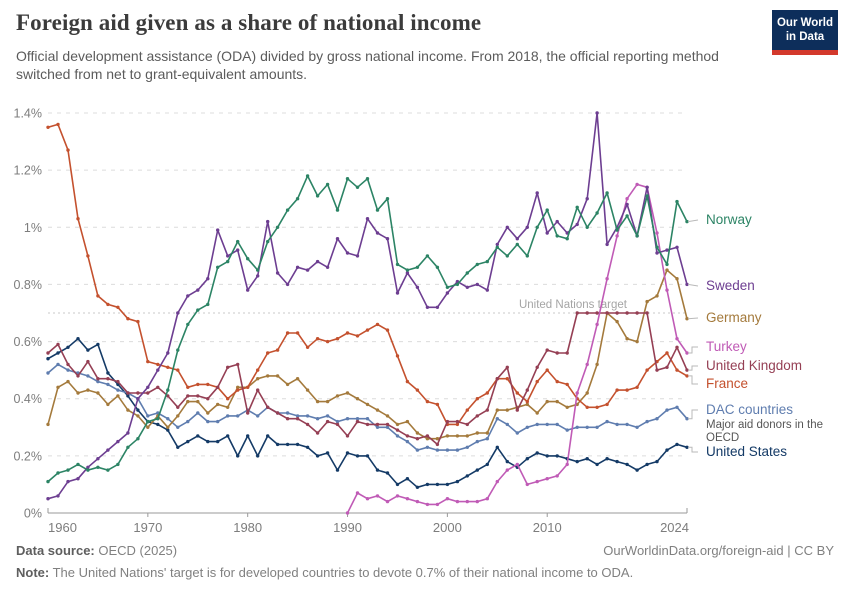 Image resolution: width=850 pixels, height=600 pixels. What do you see at coordinates (258, 276) in the screenshot?
I see `data-point-sweden-1981` at bounding box center [258, 276].